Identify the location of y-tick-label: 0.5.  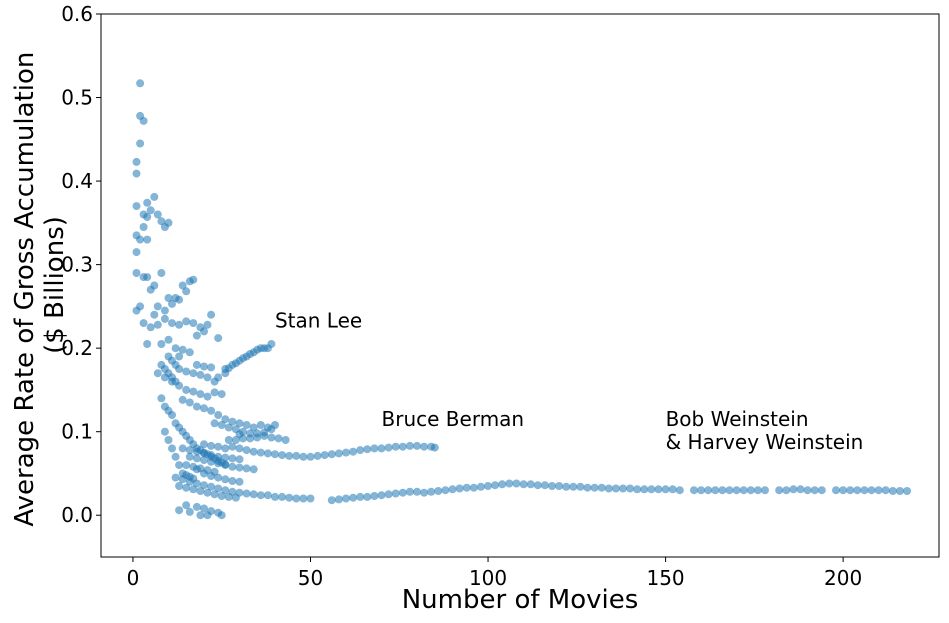
(77, 98).